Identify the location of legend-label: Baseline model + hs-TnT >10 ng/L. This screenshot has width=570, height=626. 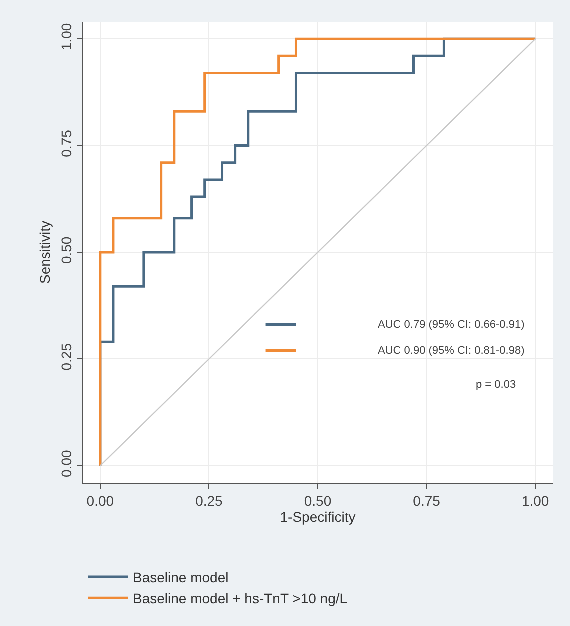
(240, 598).